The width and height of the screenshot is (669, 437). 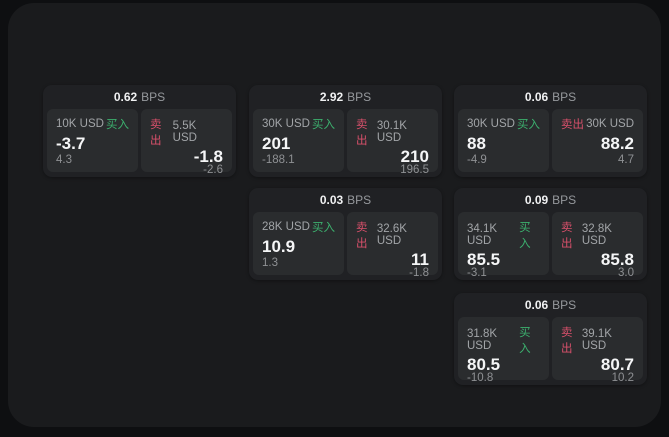 I want to click on buy-tile: 31.8K USD 买入 80.5 -10.8, so click(x=503, y=350).